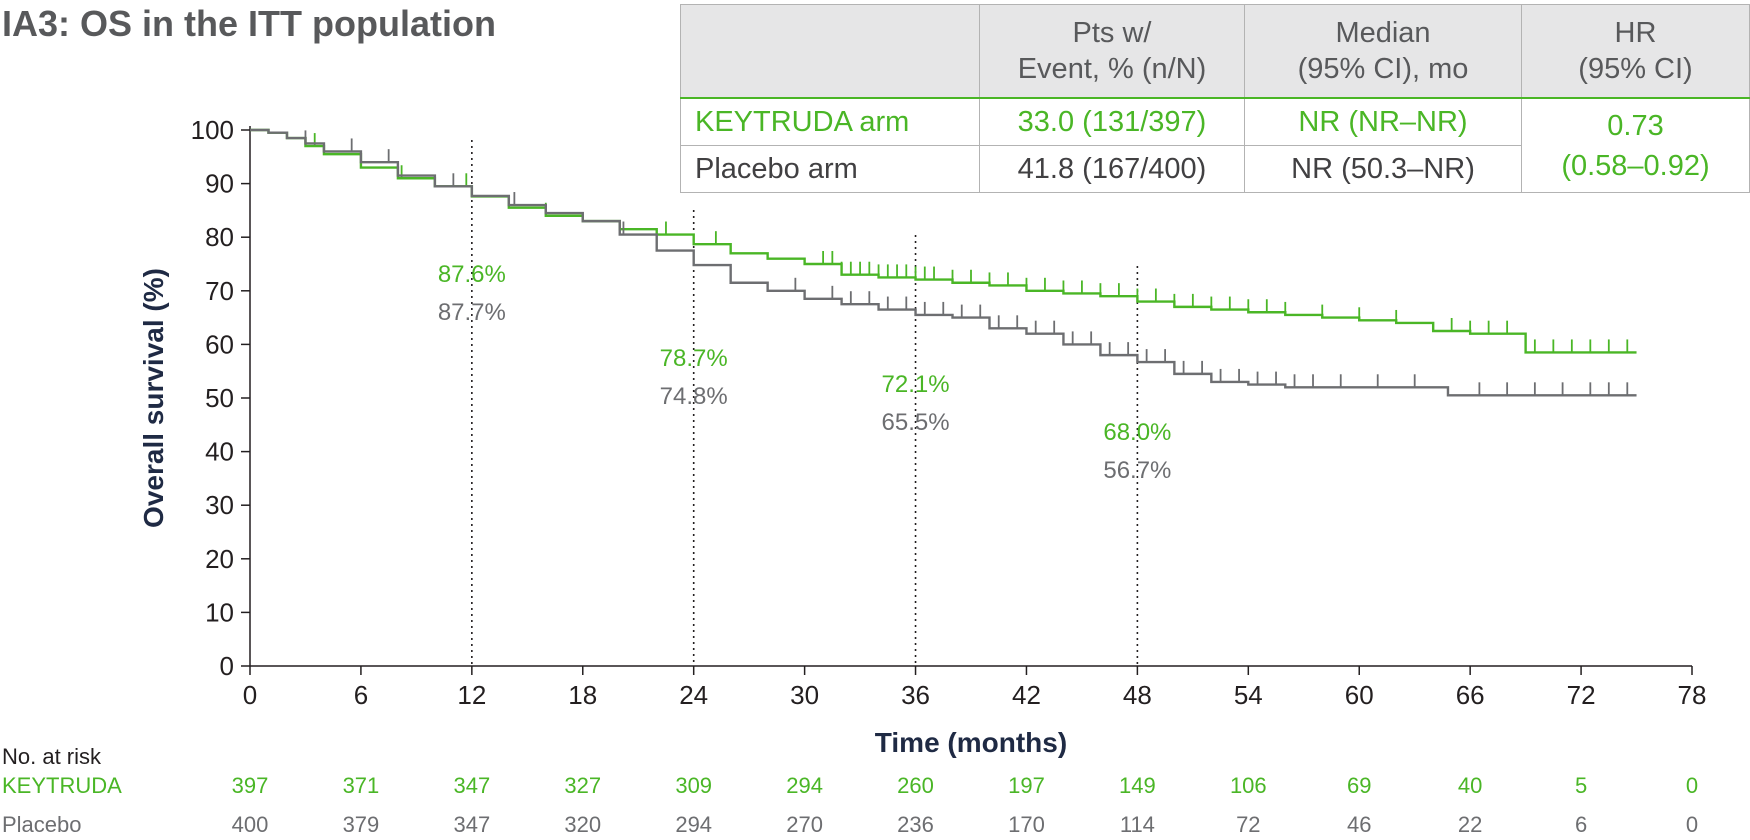 This screenshot has width=1750, height=840. I want to click on header-hr-text: HR (95% CI), so click(1635, 51).